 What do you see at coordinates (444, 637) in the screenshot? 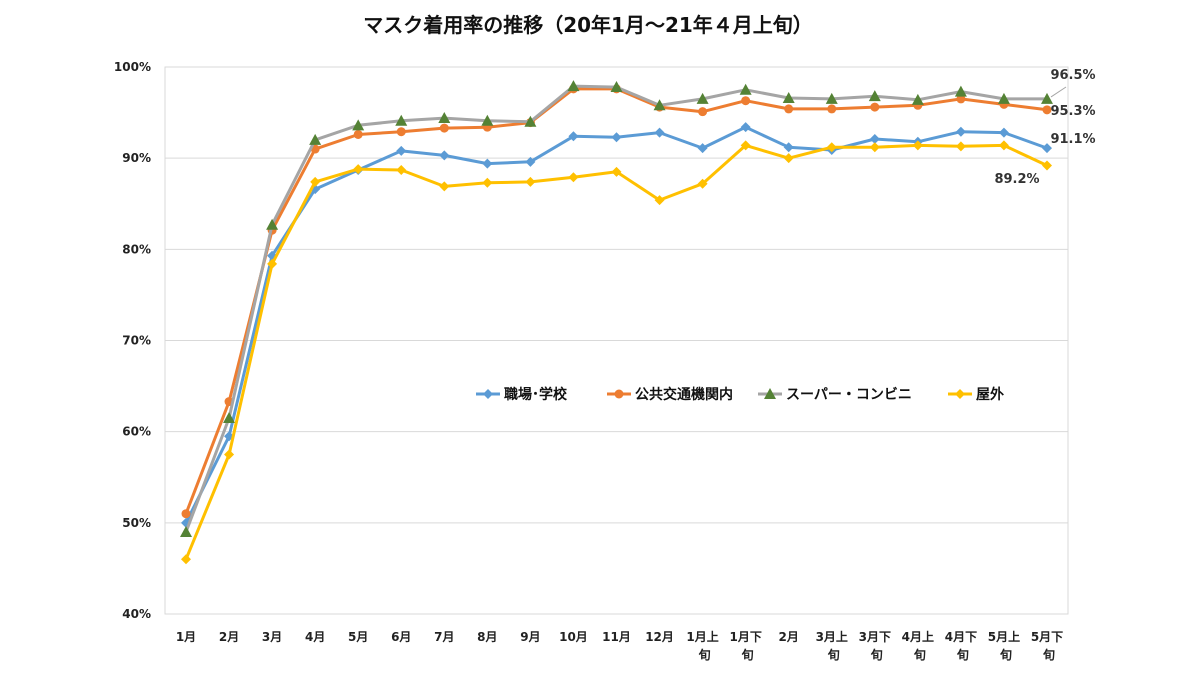
I see `x-tick-label: 7月` at bounding box center [444, 637].